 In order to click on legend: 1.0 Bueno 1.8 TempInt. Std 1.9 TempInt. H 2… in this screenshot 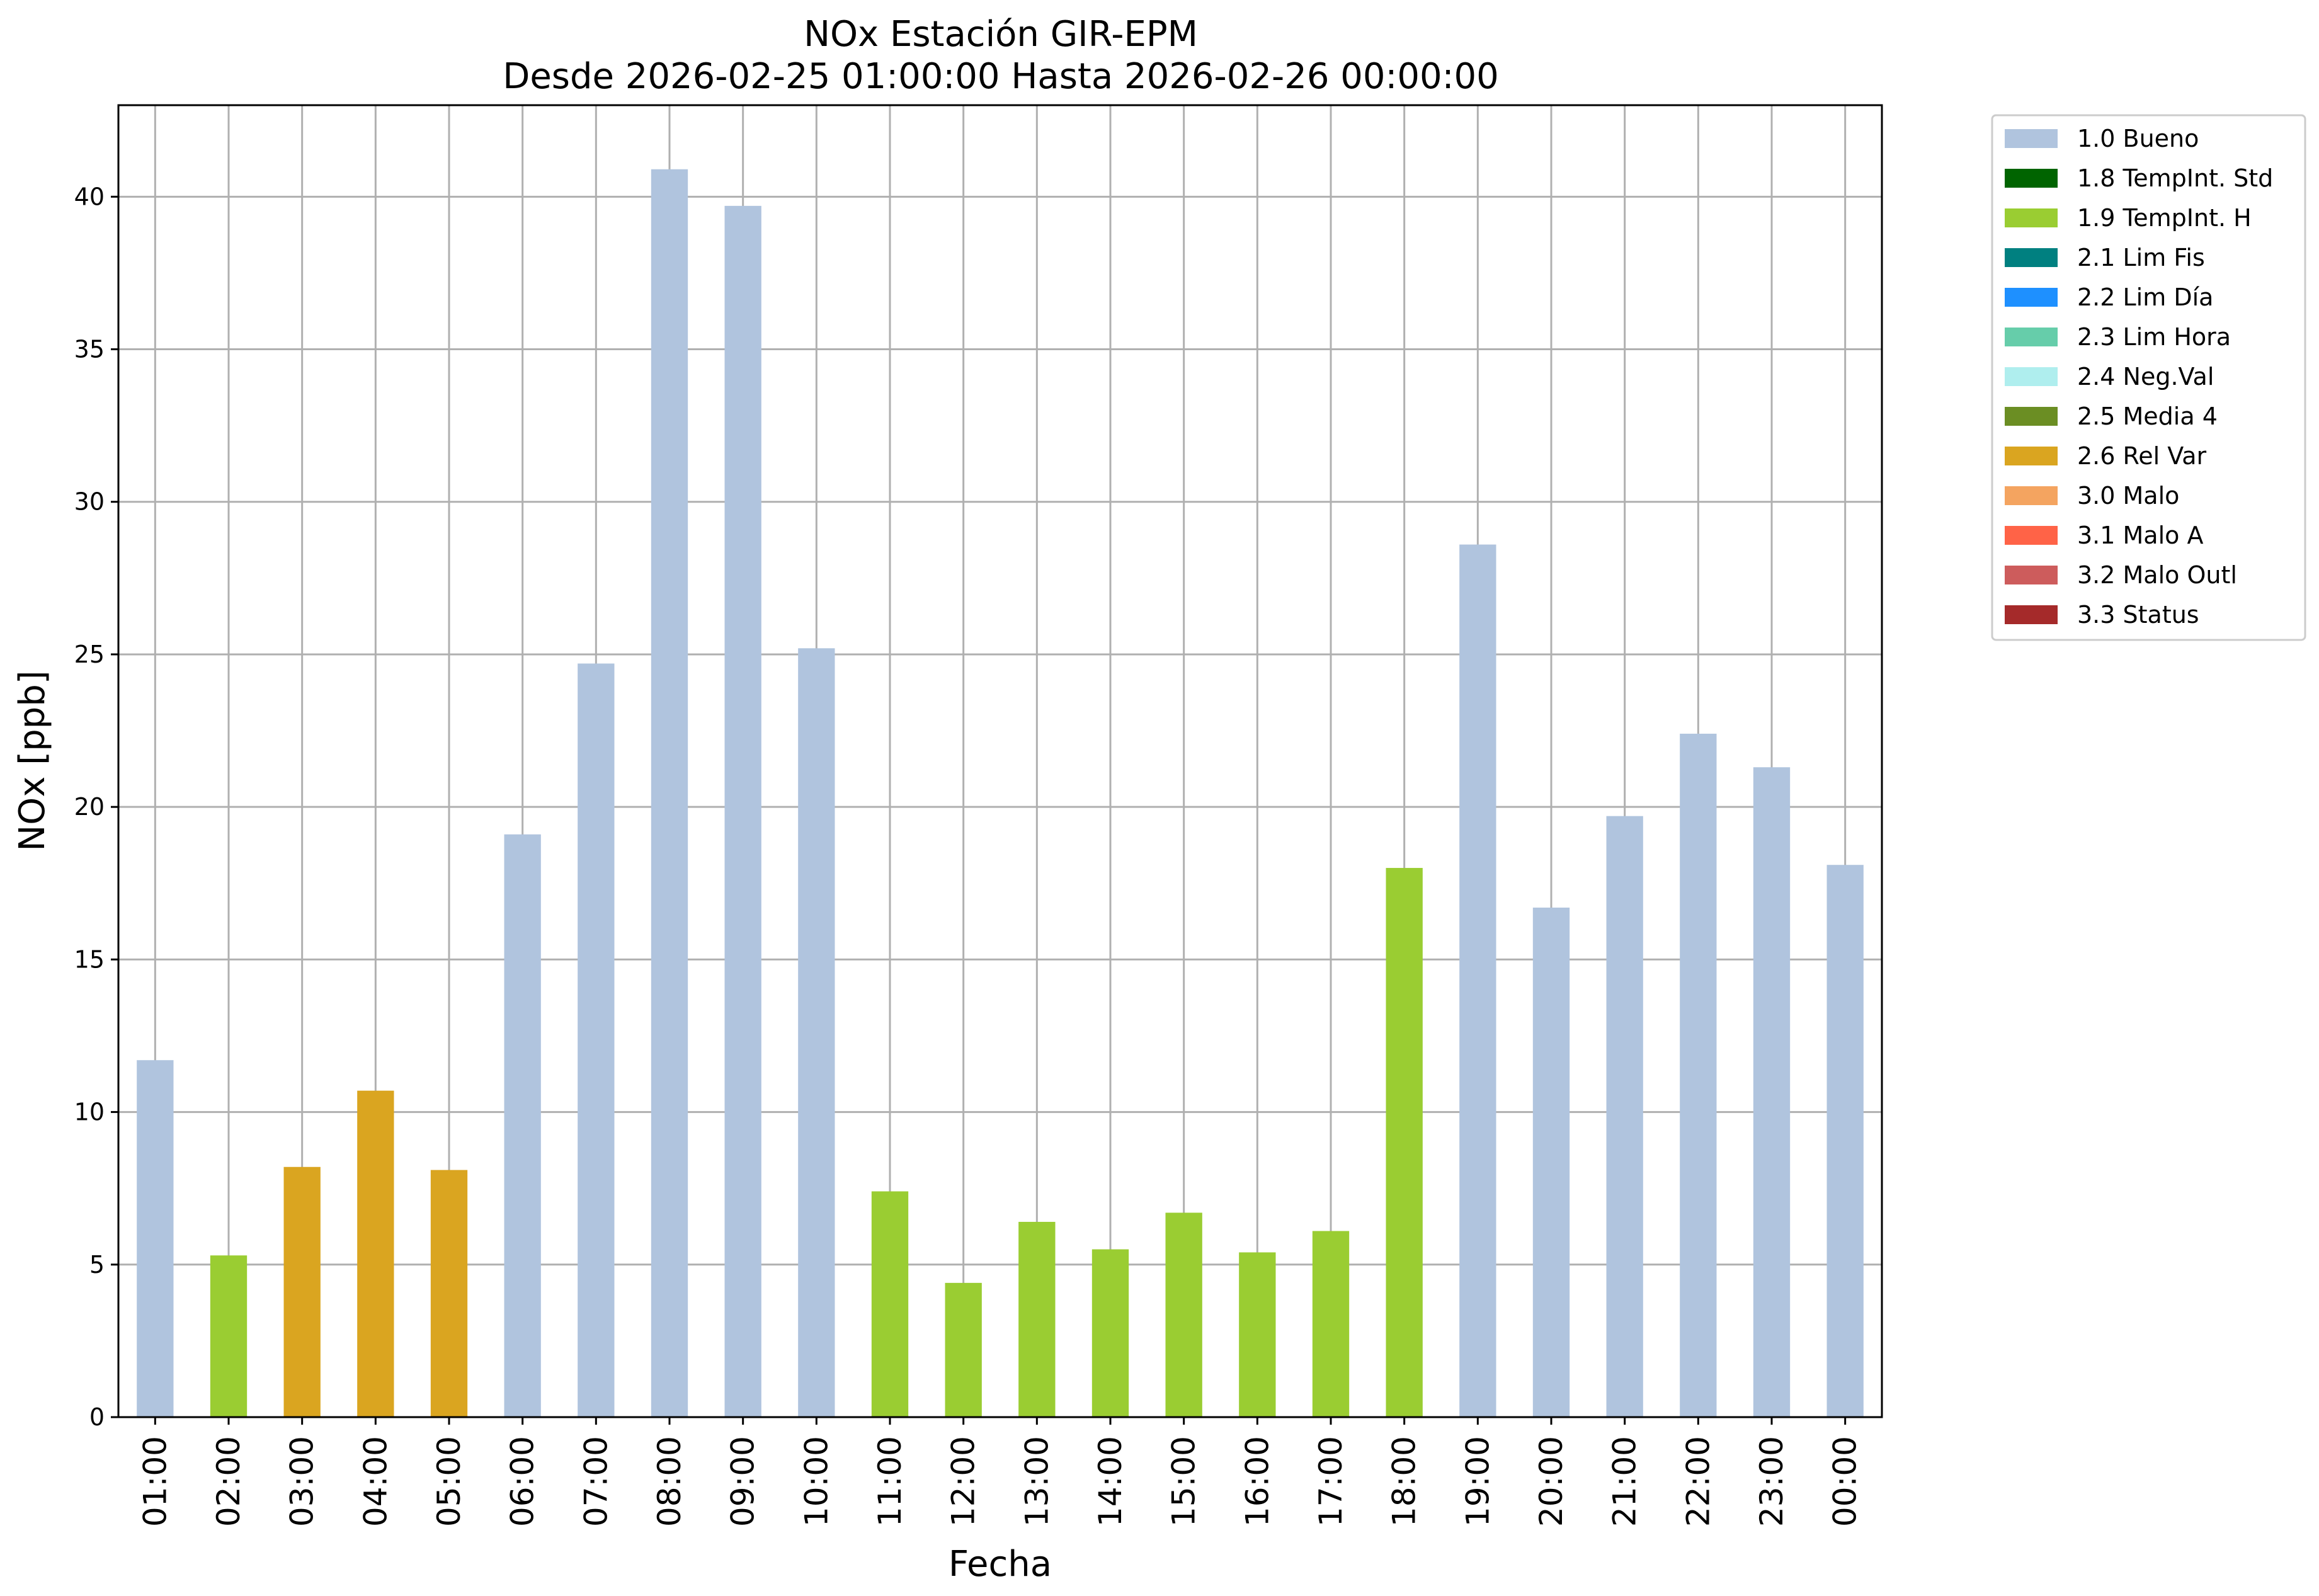, I will do `click(2148, 377)`.